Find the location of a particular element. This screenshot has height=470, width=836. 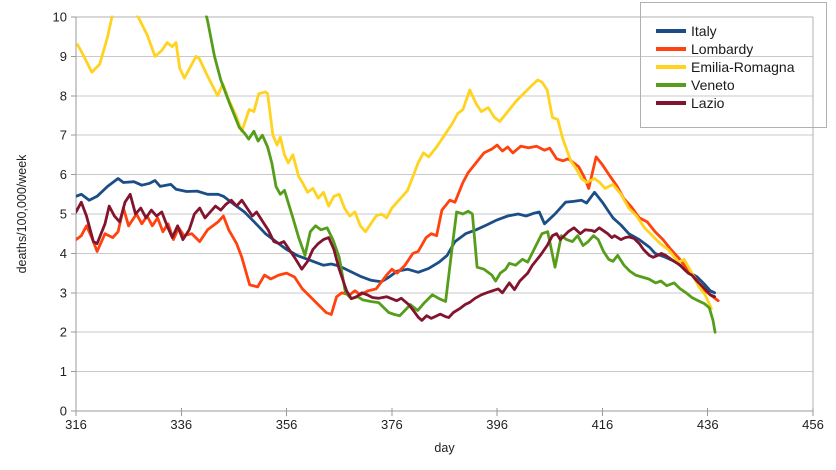

legend-swatch-veneto is located at coordinates (671, 85).